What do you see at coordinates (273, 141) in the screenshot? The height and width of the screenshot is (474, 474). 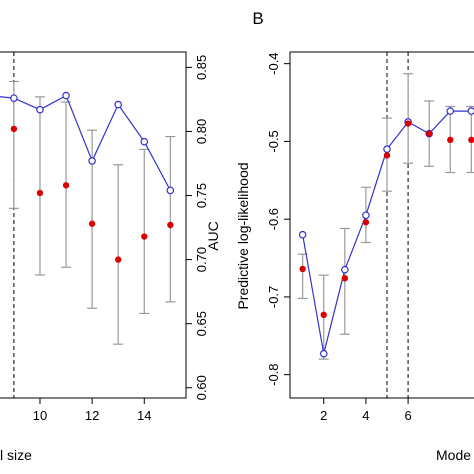 I see `panel-b-y-tick-label-3: -0.5` at bounding box center [273, 141].